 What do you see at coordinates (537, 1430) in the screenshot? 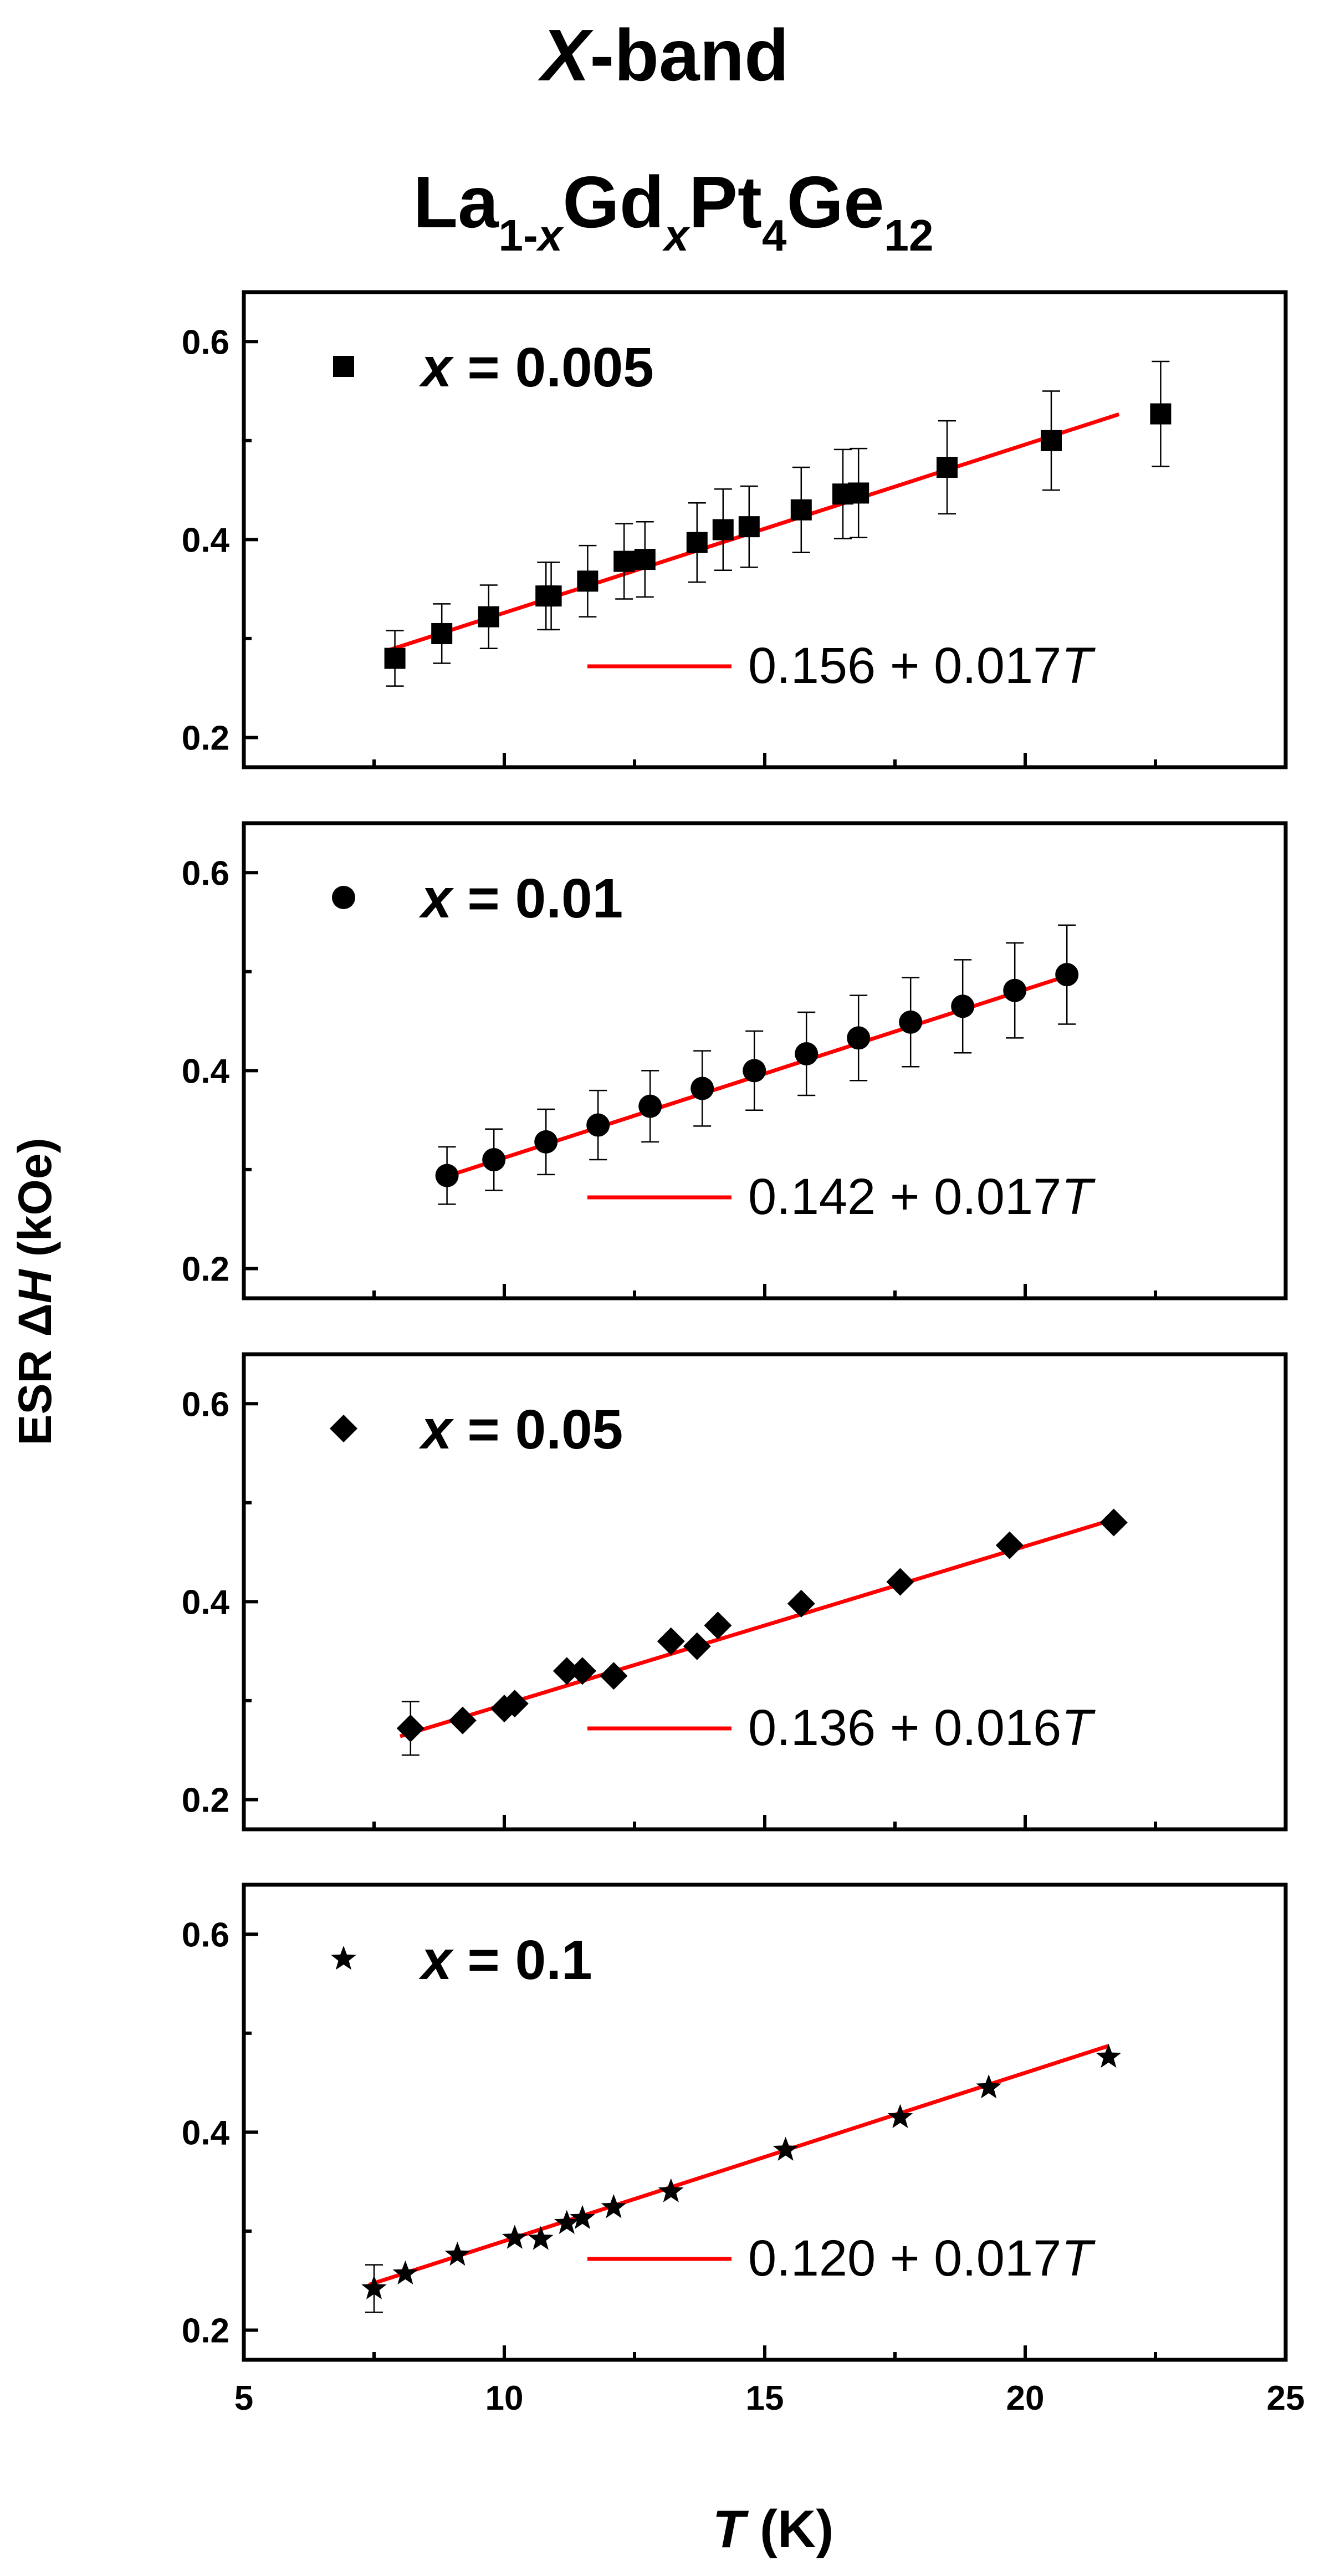
I see `legend-value: = 0.05` at bounding box center [537, 1430].